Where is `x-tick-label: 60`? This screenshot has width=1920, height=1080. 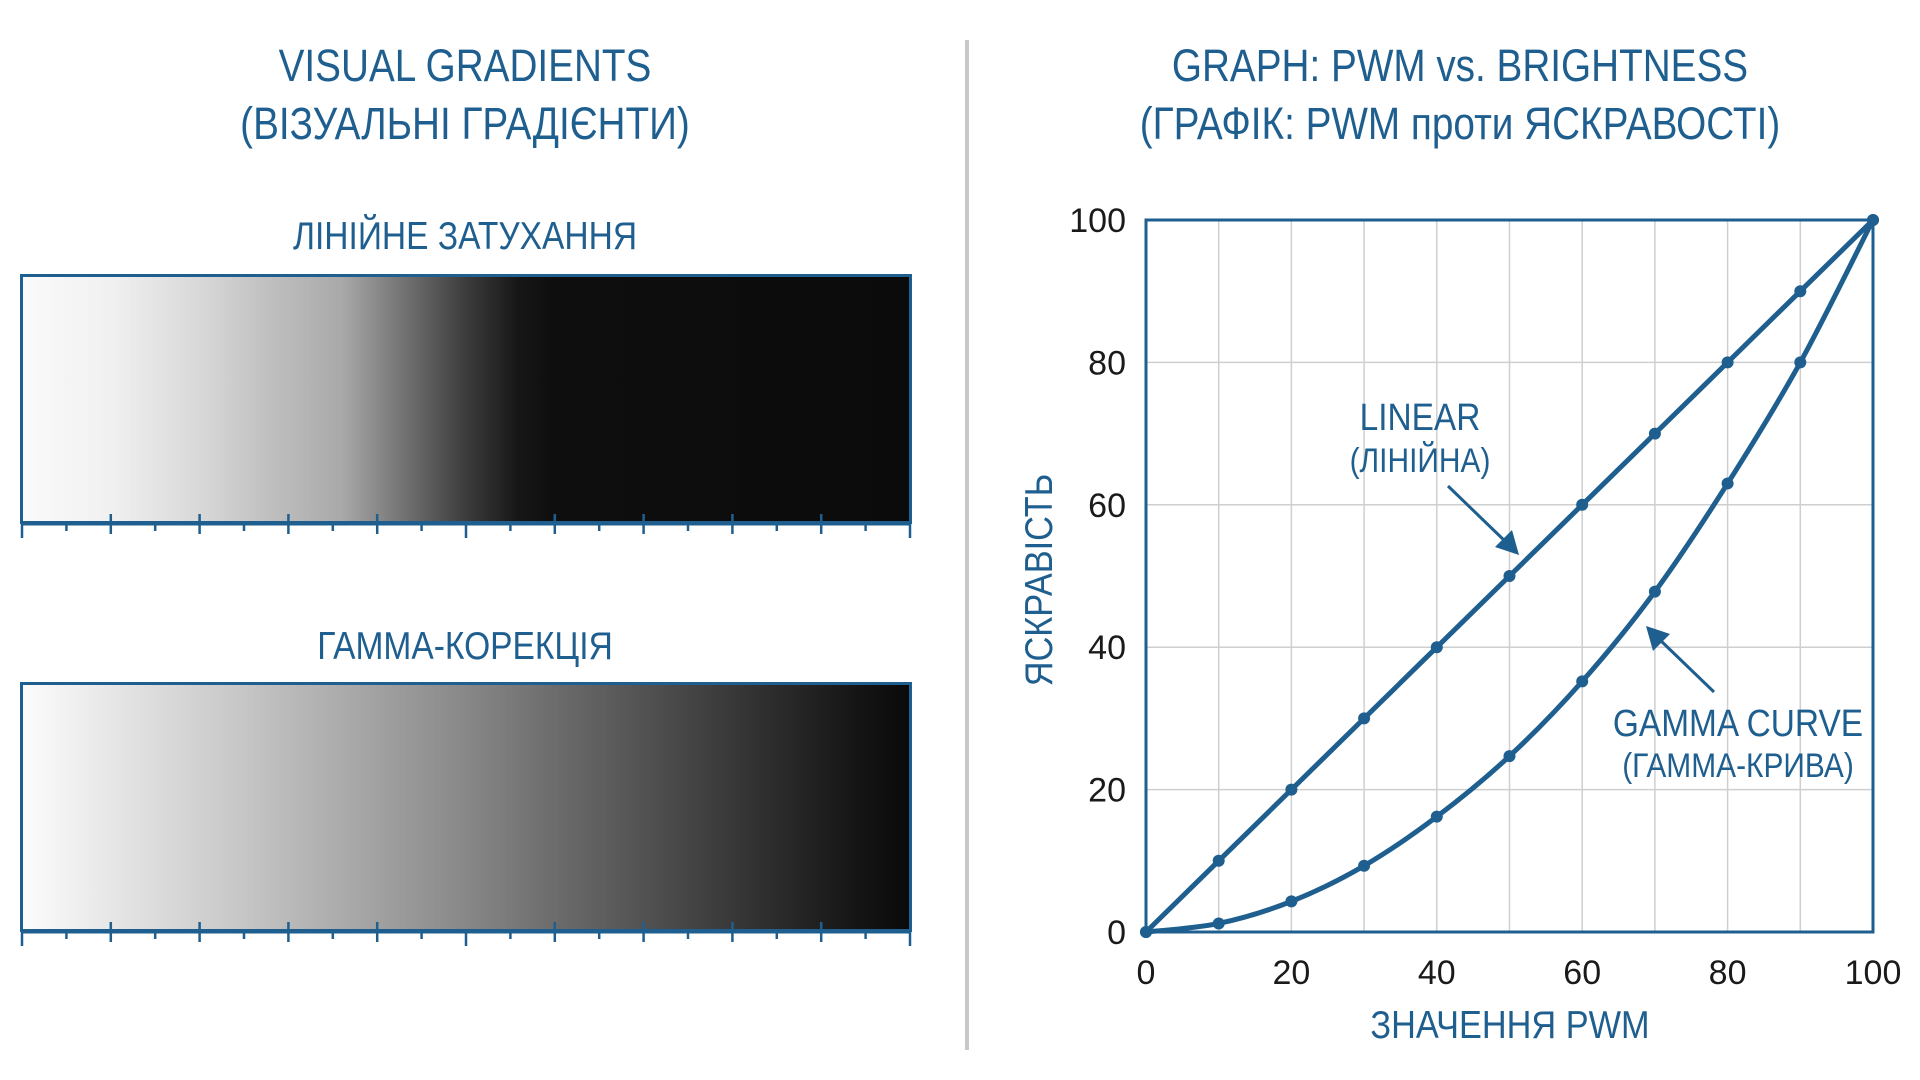
x-tick-label: 60 is located at coordinates (1582, 973).